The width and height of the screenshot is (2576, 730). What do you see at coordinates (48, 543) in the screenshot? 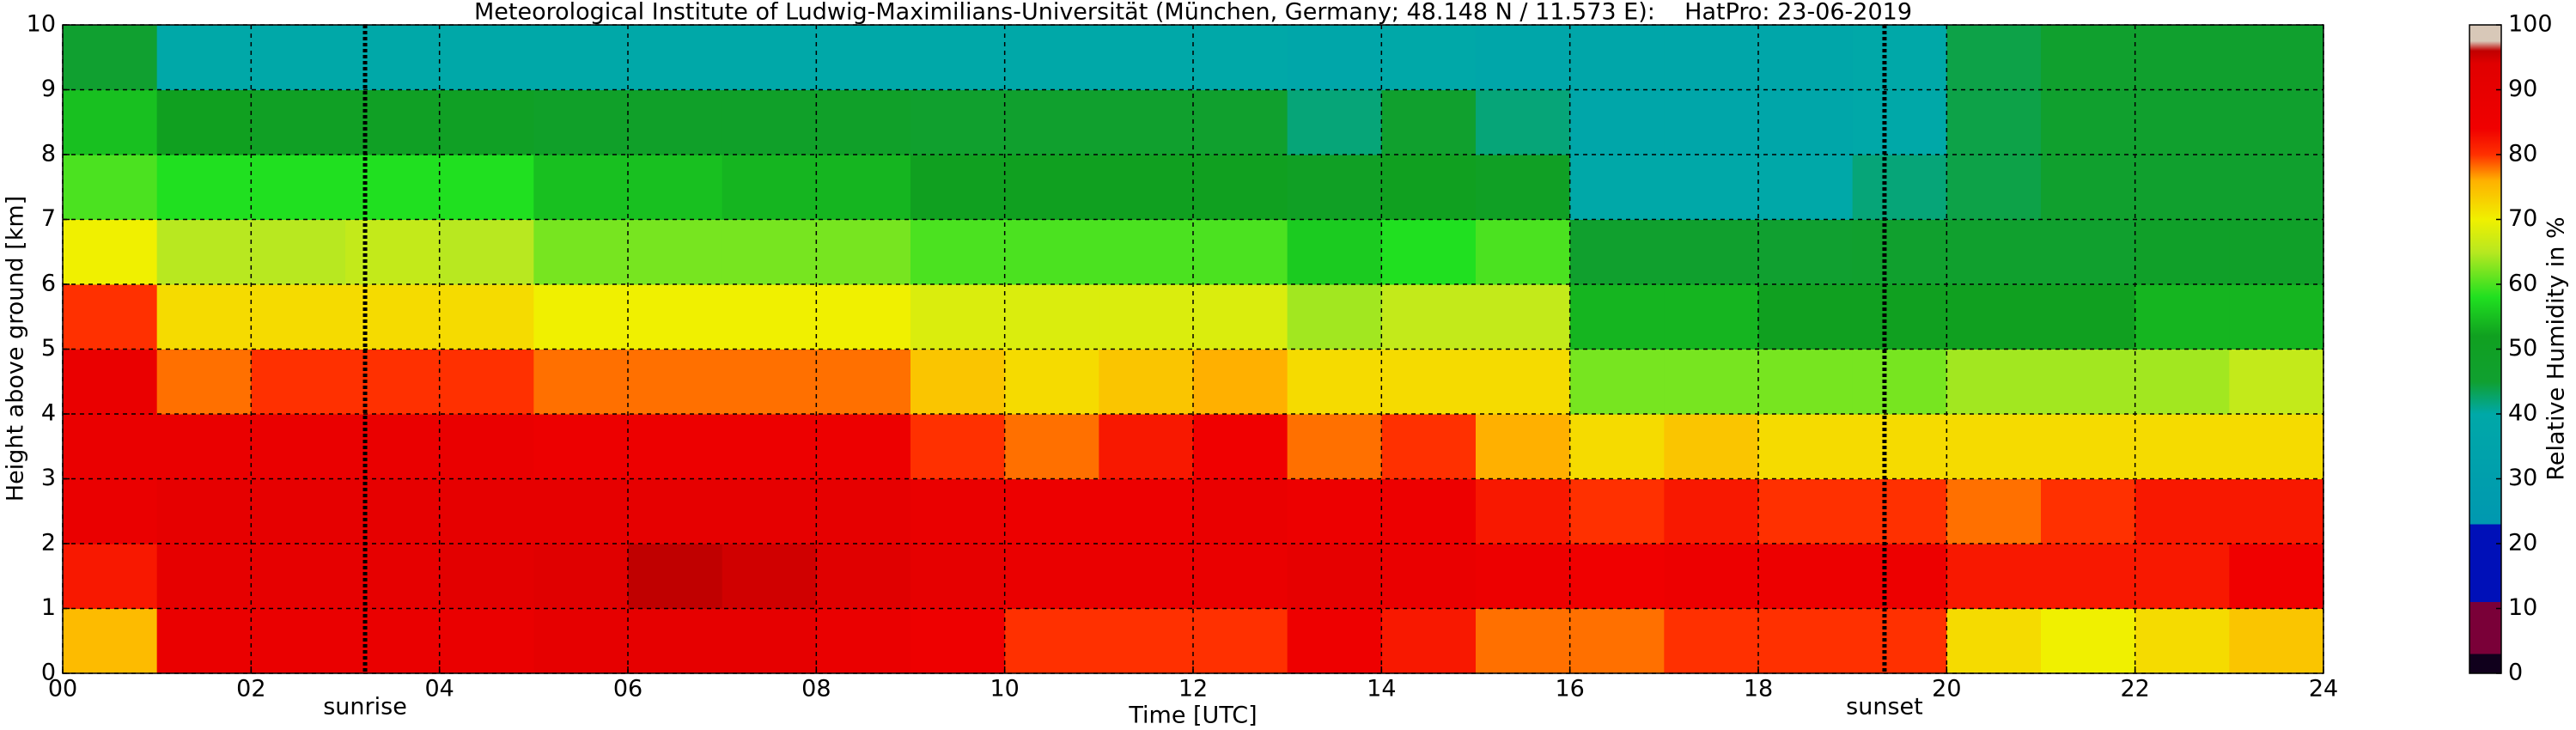
I see `y-tick-label: 2` at bounding box center [48, 543].